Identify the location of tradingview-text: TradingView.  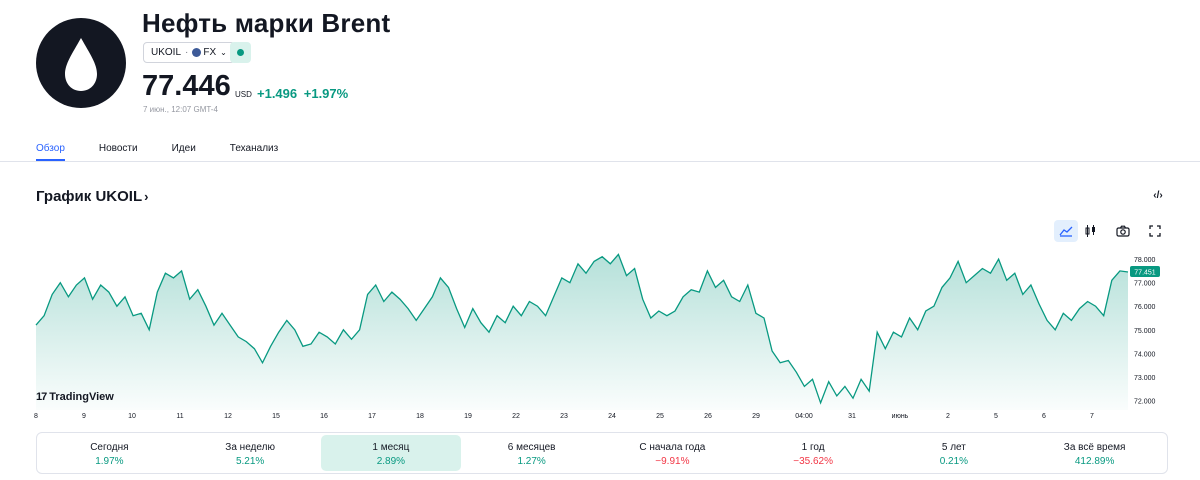
(81, 397).